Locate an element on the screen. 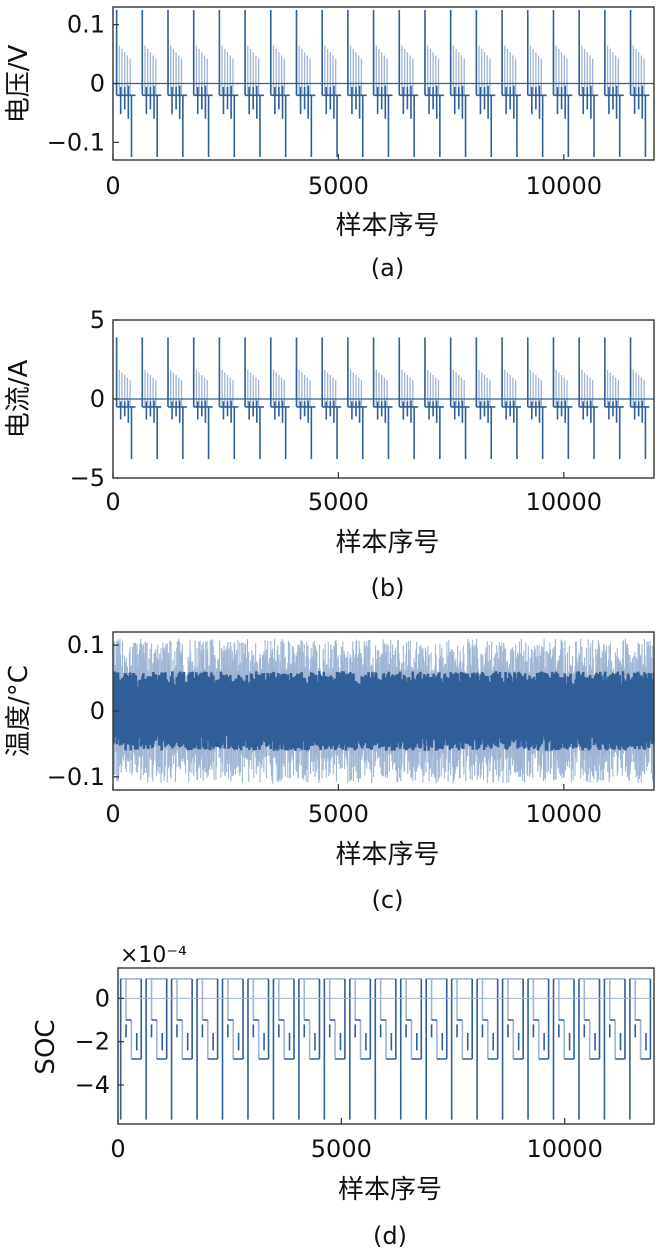  x-tick-label-a: 0 is located at coordinates (112, 186).